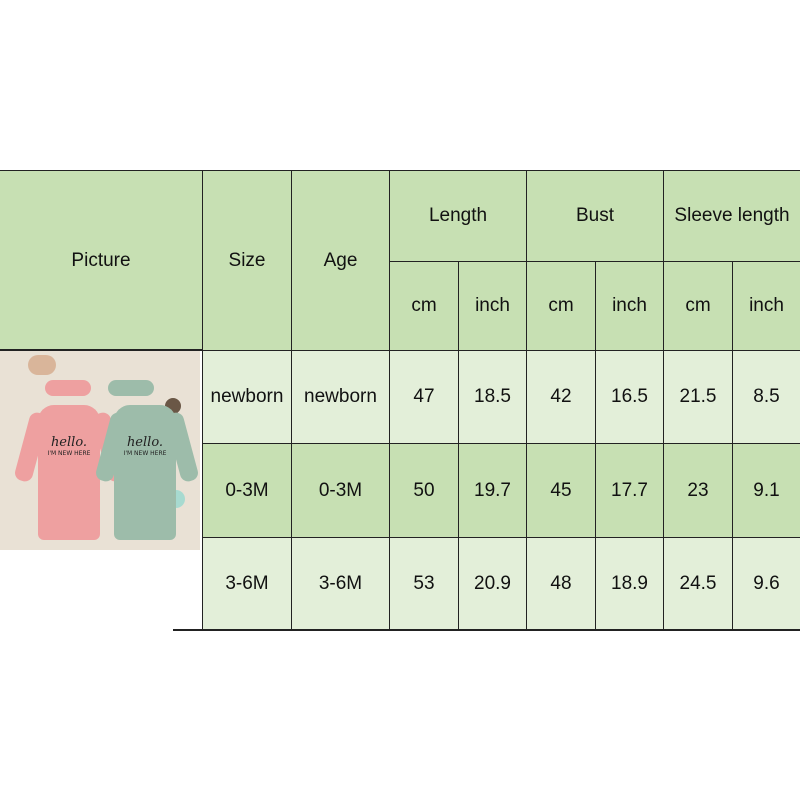  Describe the element at coordinates (629, 490) in the screenshot. I see `cell-bust-in: 17.7` at that location.